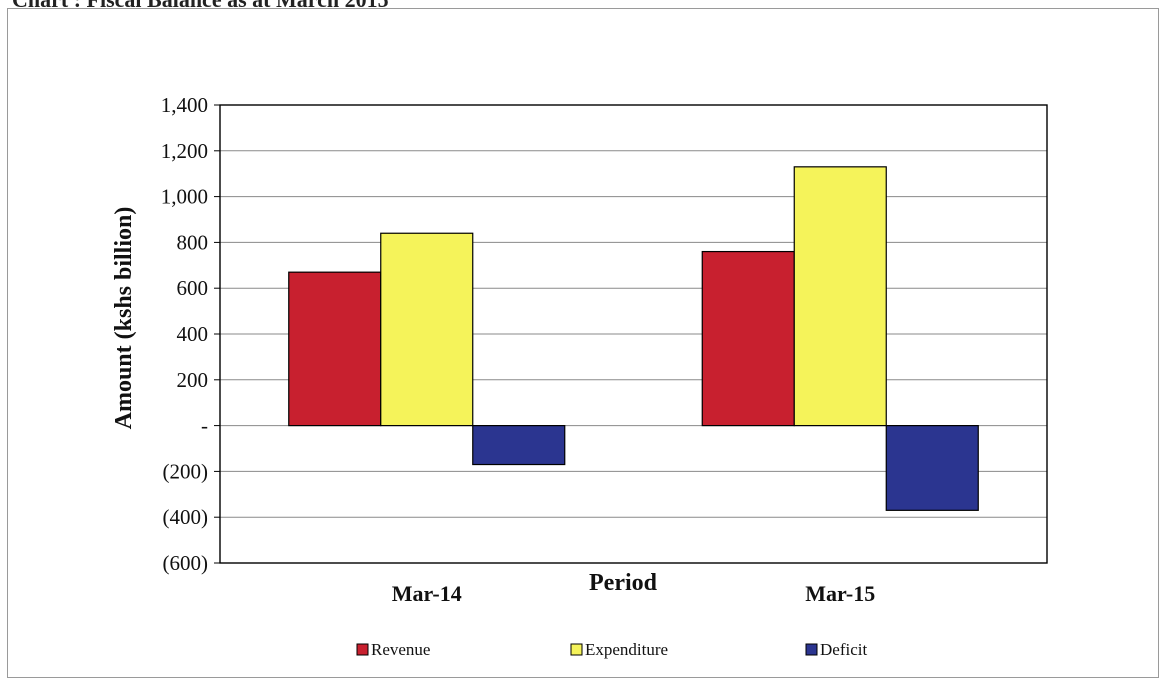 The image size is (1161, 678). Describe the element at coordinates (184, 197) in the screenshot. I see `y-tick-label: 1,000` at that location.